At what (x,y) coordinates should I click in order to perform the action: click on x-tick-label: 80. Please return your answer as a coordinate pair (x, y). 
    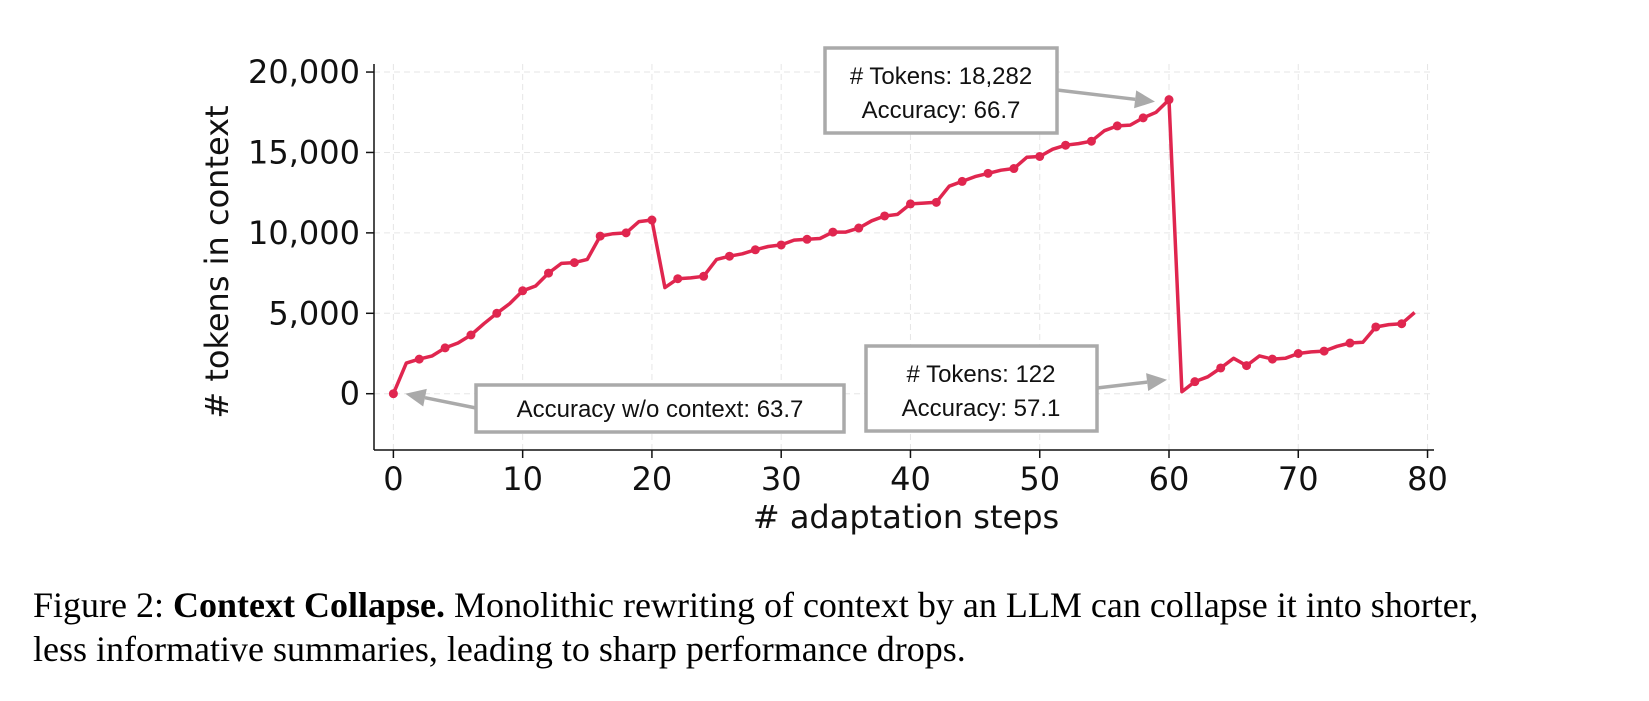
    Looking at the image, I should click on (1427, 479).